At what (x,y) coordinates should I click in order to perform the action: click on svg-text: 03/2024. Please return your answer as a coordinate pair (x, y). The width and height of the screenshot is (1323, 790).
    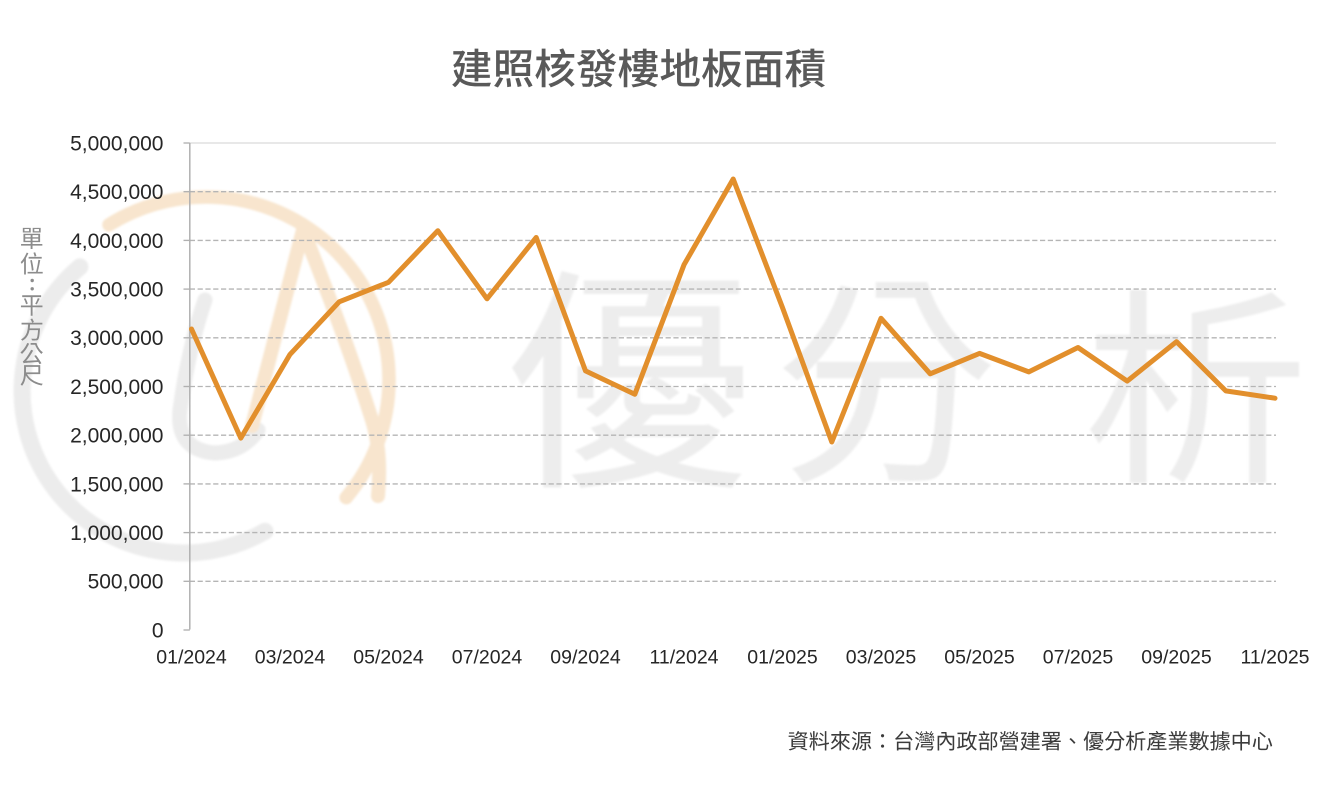
    Looking at the image, I should click on (290, 658).